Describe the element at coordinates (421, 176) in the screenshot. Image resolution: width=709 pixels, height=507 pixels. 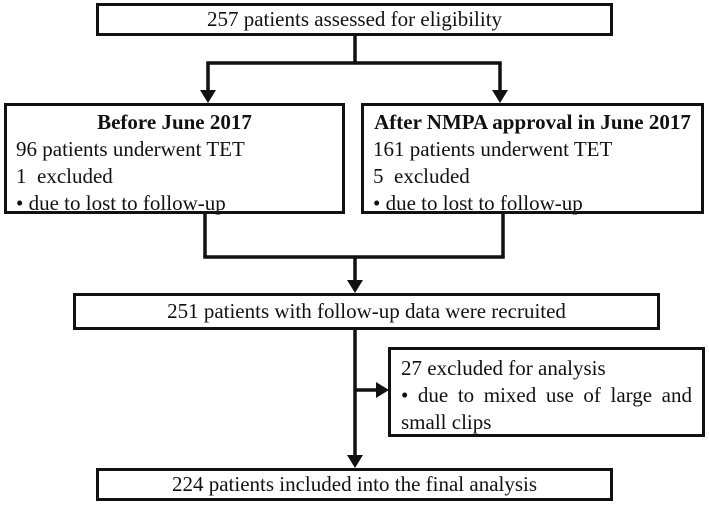
I see `after-box-line-excluded: 5 excluded` at that location.